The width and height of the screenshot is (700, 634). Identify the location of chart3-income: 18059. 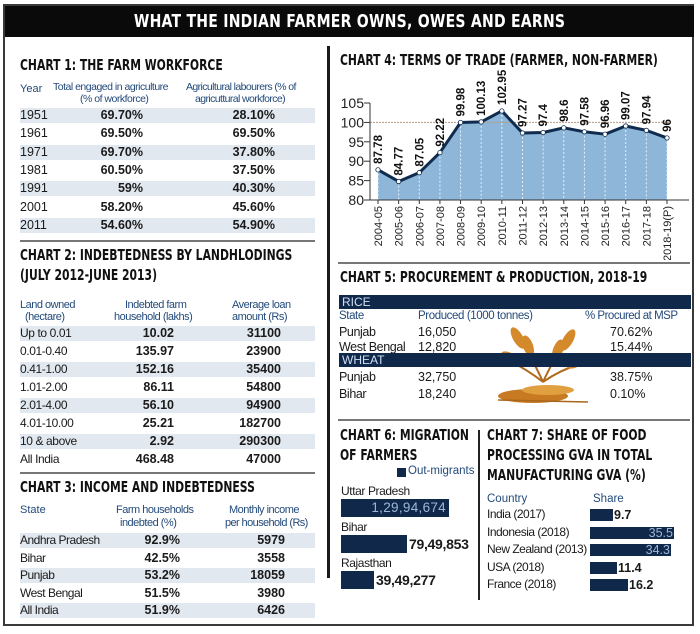
(267, 575).